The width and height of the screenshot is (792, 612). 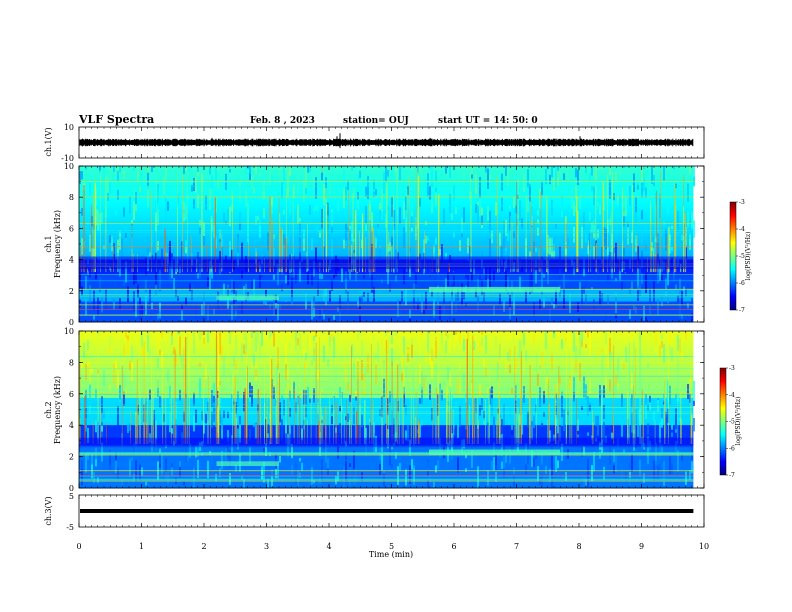 What do you see at coordinates (328, 546) in the screenshot?
I see `x-tick-label: 4` at bounding box center [328, 546].